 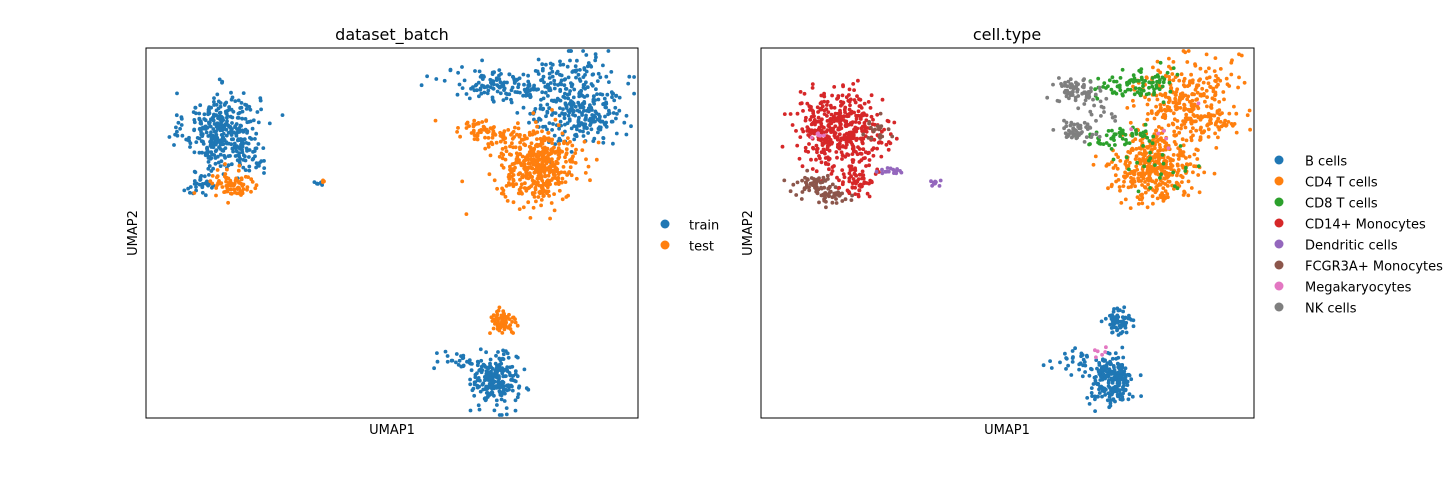 I want to click on point-dendritic-cells, so click(x=885, y=171).